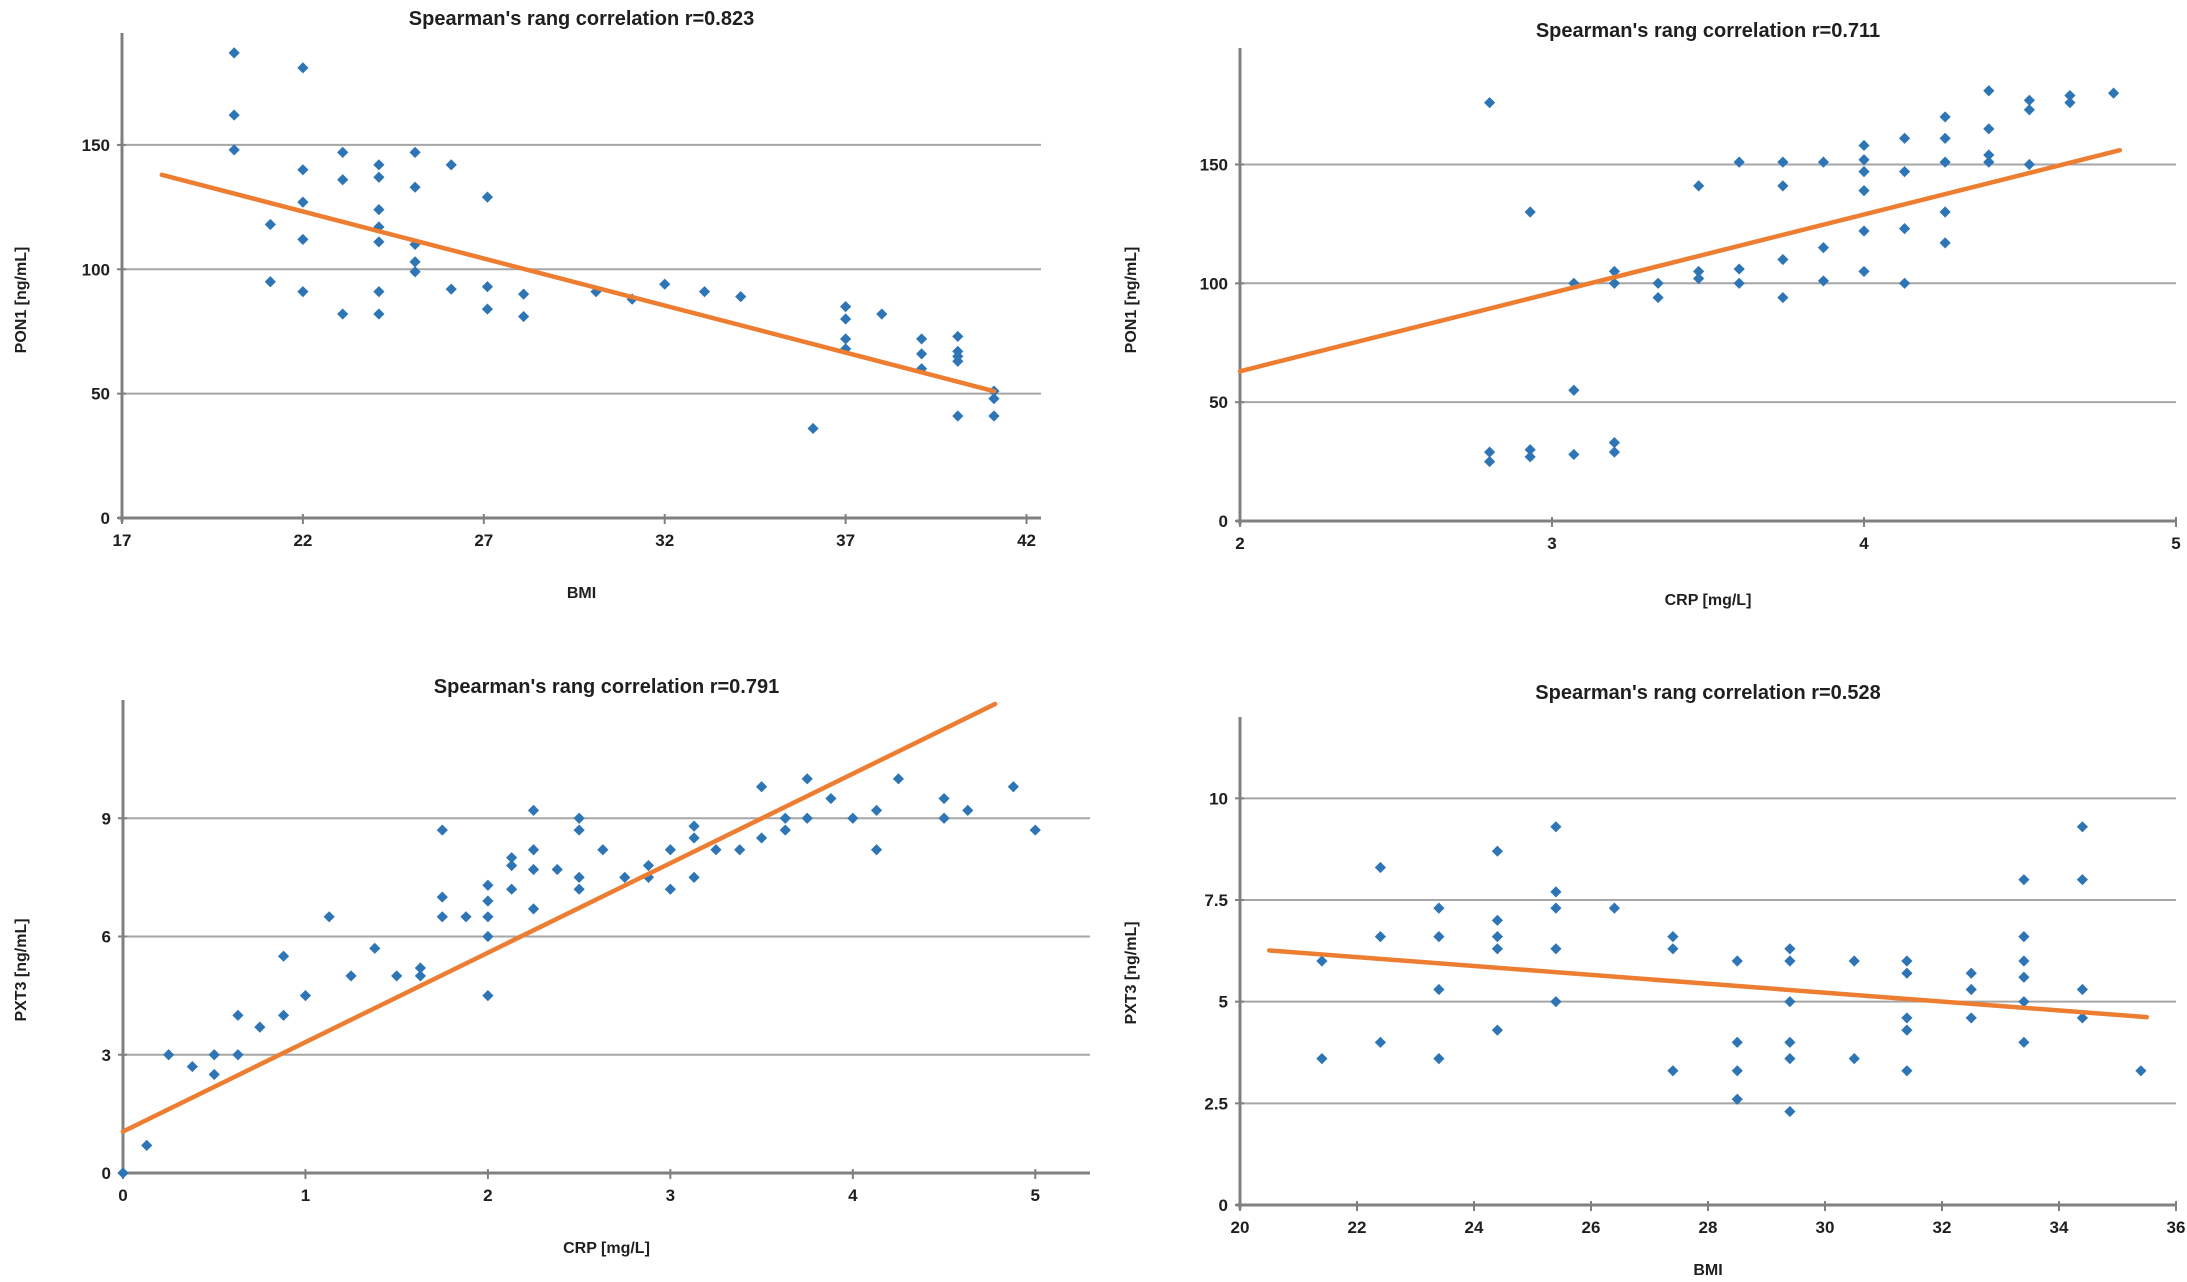 The image size is (2187, 1282). Describe the element at coordinates (1708, 1227) in the screenshot. I see `x-tick-label: 28` at that location.